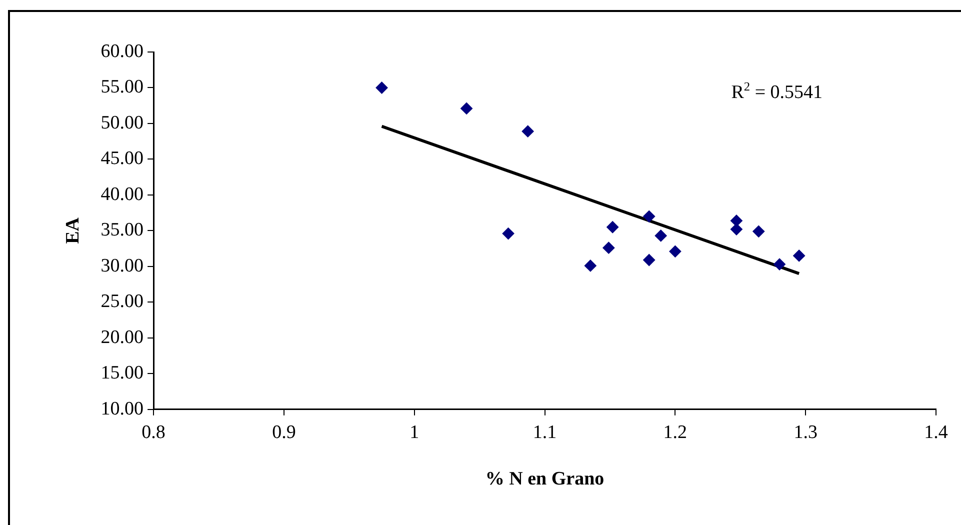  What do you see at coordinates (154, 432) in the screenshot?
I see `x-tick-label: 0.8` at bounding box center [154, 432].